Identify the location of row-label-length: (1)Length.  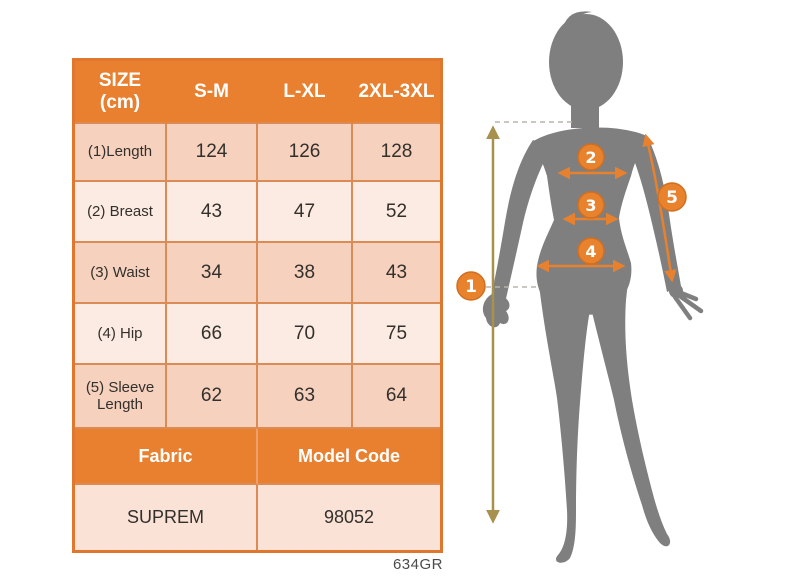
(121, 153).